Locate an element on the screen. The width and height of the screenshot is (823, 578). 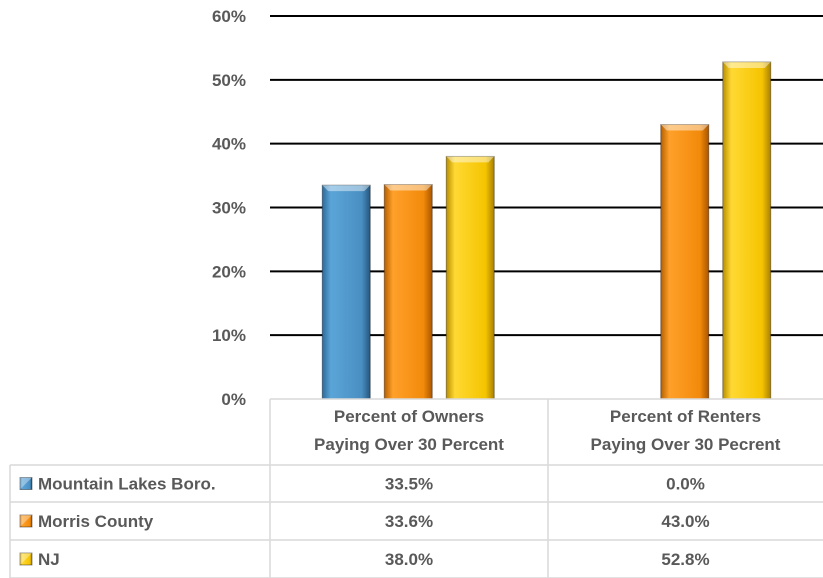
data-label: 0.0% is located at coordinates (685, 484).